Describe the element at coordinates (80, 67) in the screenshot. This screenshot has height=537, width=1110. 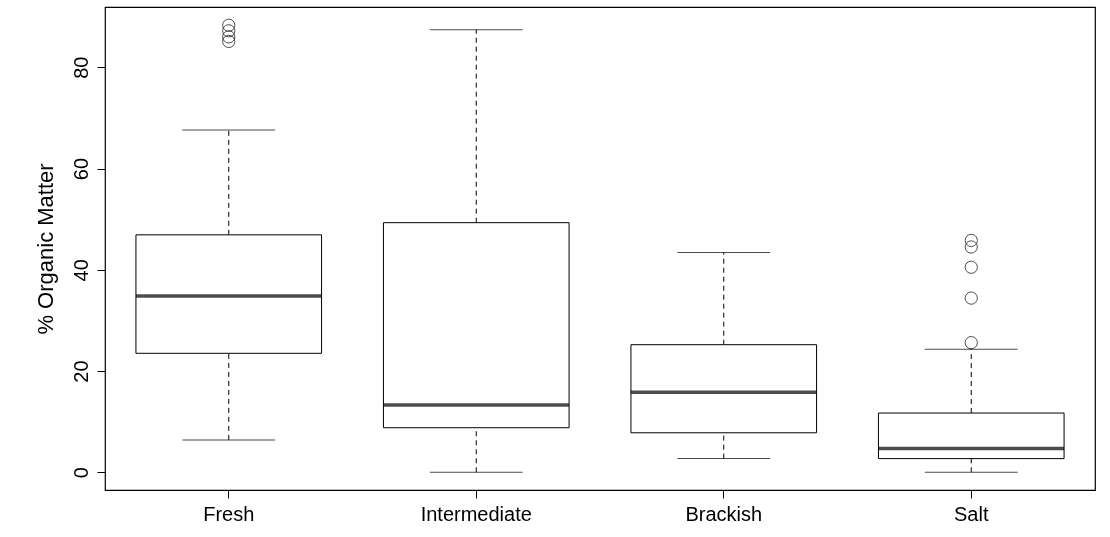
I see `y-tick-label: 80` at that location.